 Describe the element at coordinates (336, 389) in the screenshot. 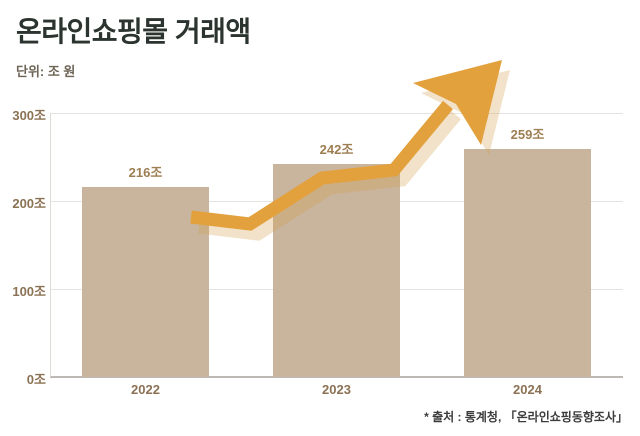

I see `x-category-label: 2023` at that location.